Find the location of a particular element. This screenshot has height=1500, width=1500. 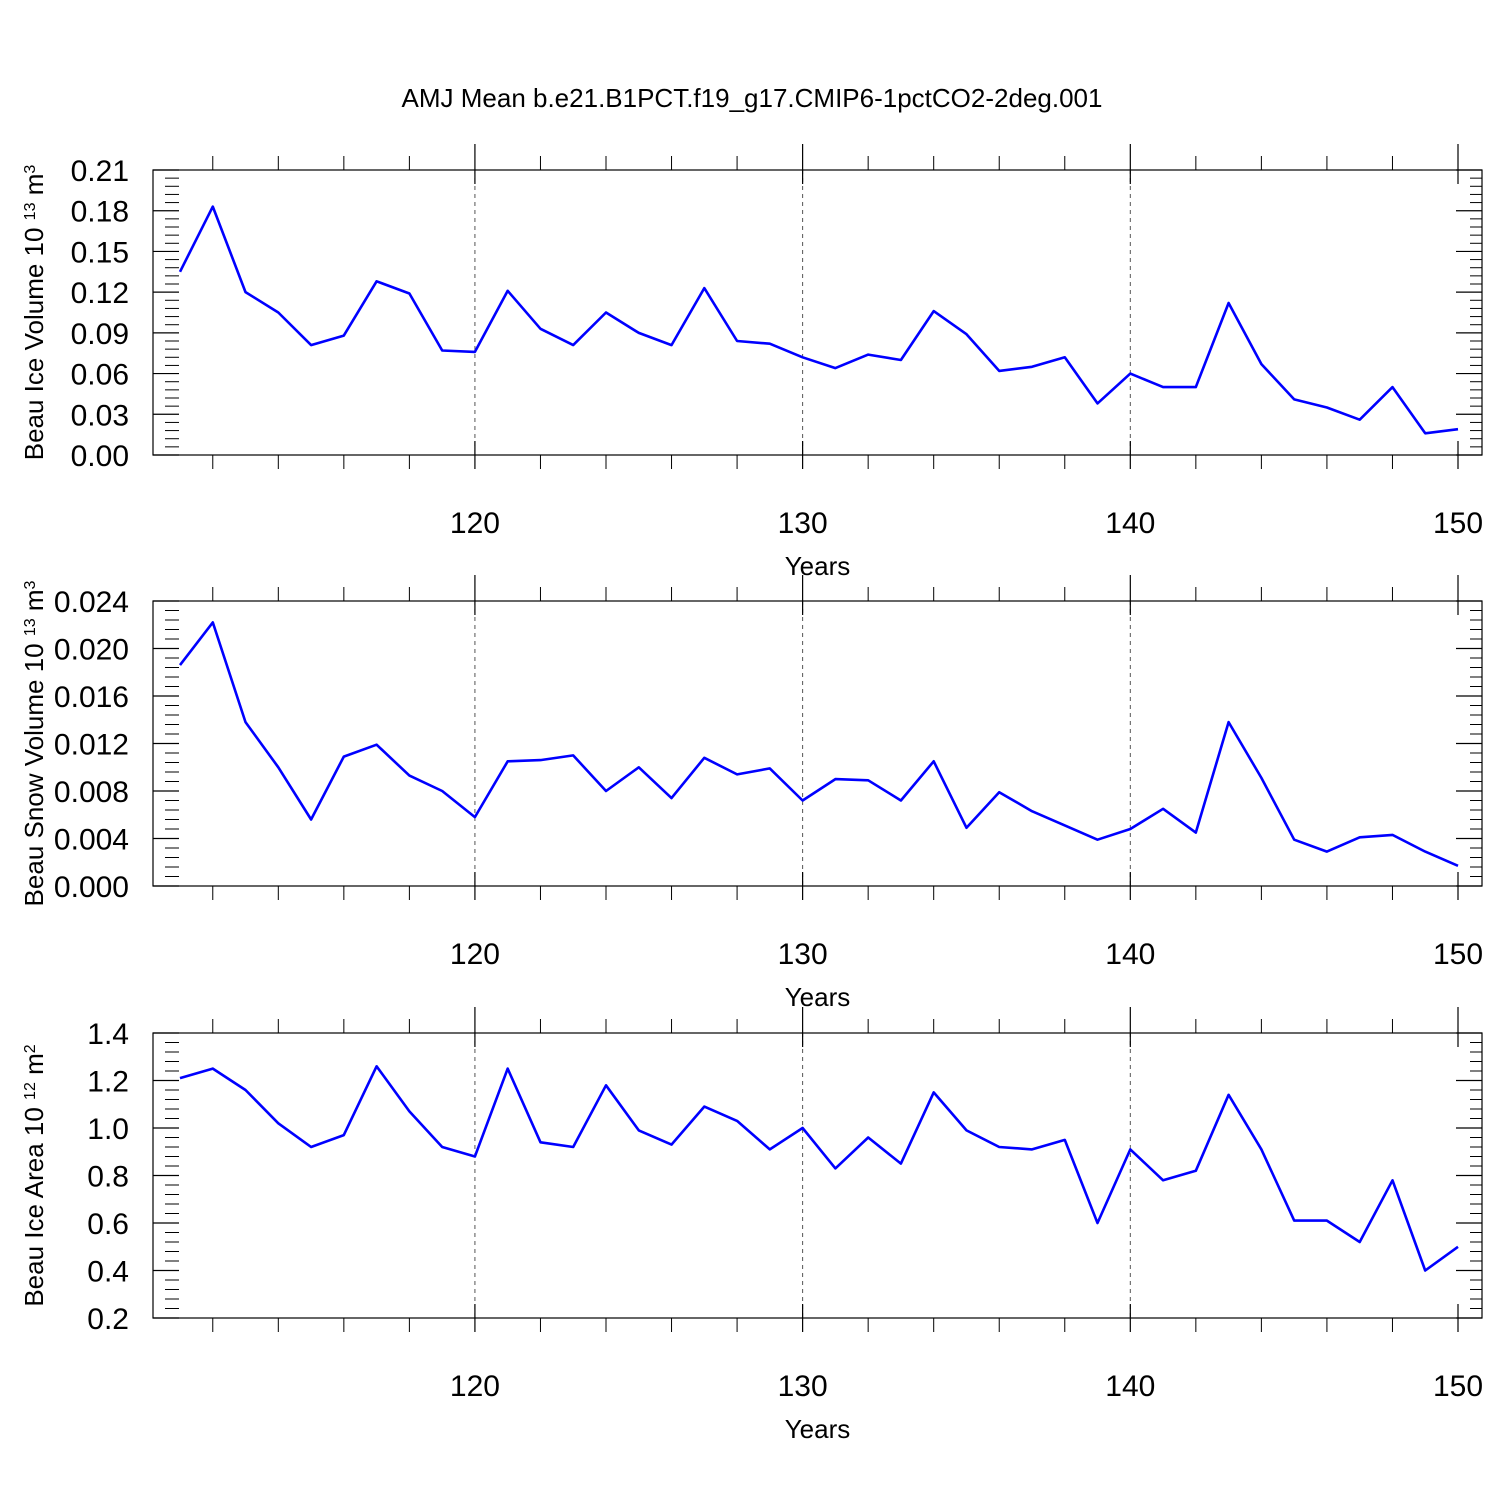

y-tick-label: 0.00 is located at coordinates (100, 456).